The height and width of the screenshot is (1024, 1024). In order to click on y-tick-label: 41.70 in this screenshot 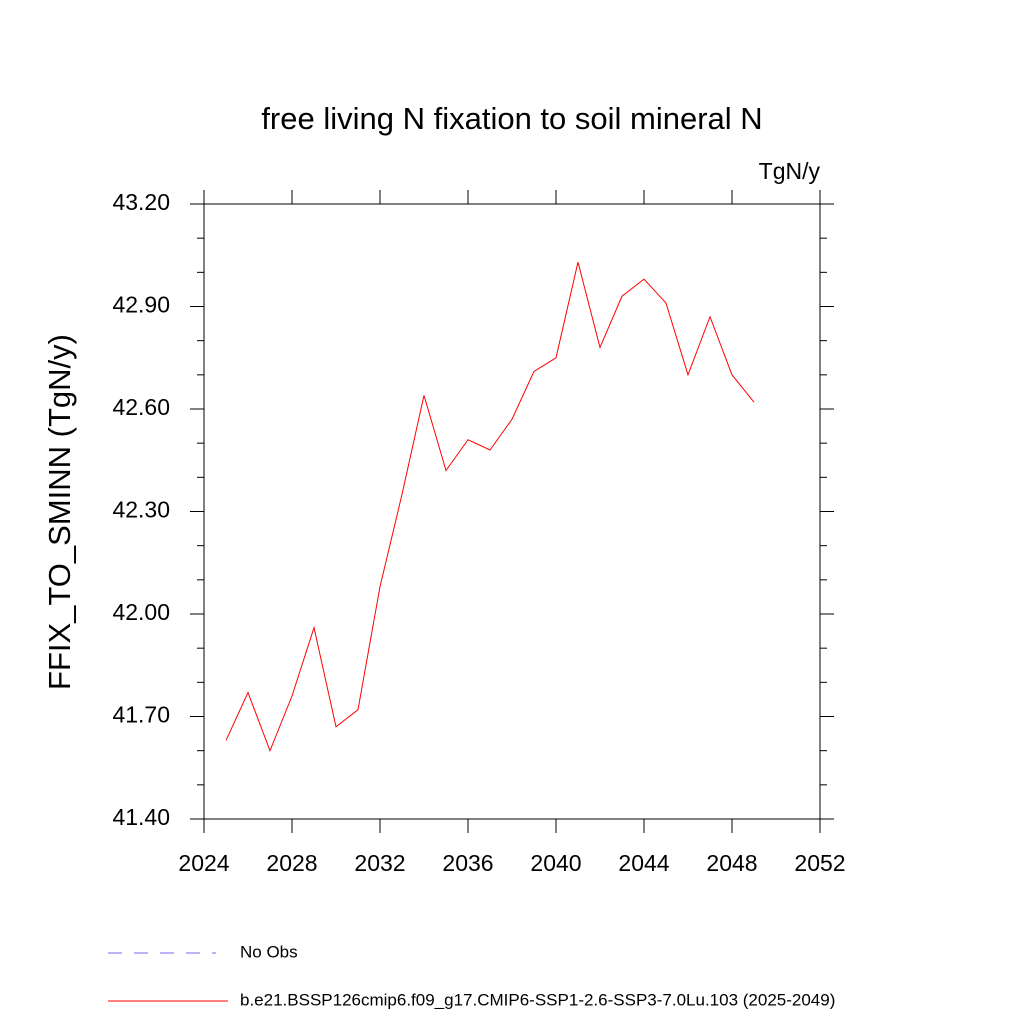, I will do `click(141, 715)`.